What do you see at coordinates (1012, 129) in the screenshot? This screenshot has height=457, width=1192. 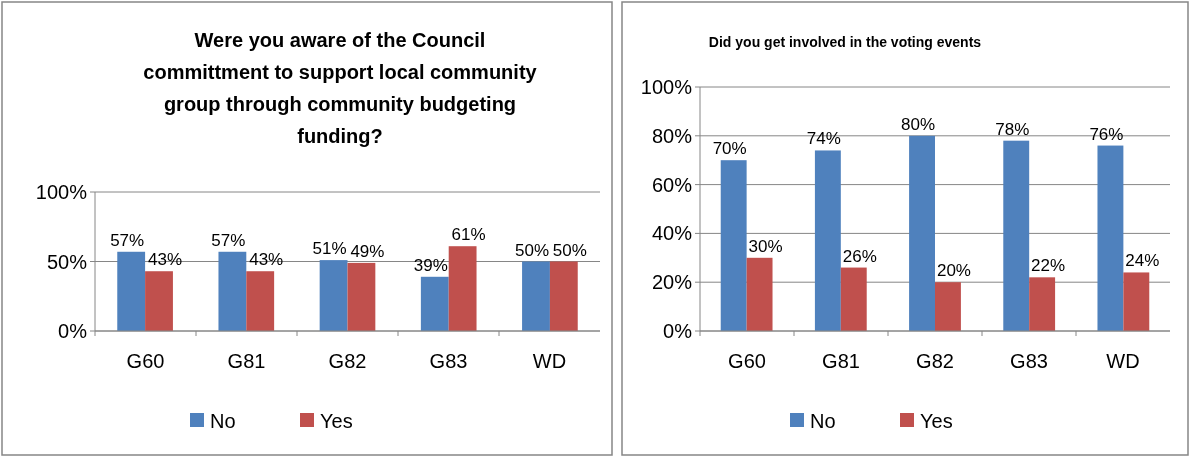 I see `data-label: 78%` at bounding box center [1012, 129].